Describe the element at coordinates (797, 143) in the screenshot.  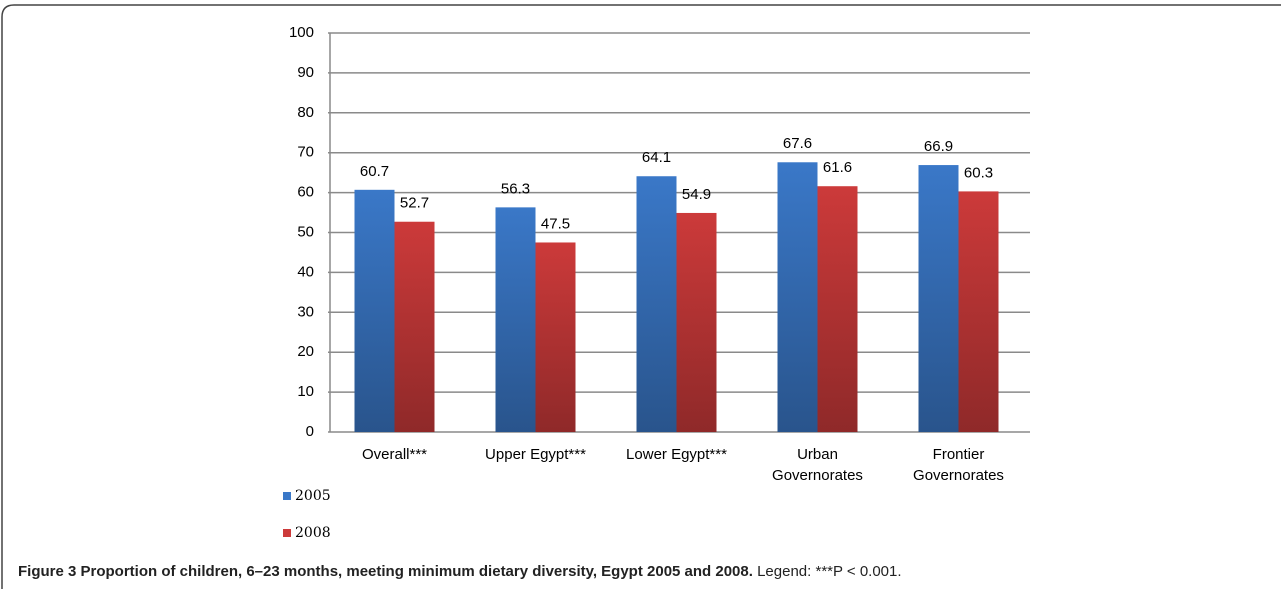
I see `value-label: 67.6` at that location.